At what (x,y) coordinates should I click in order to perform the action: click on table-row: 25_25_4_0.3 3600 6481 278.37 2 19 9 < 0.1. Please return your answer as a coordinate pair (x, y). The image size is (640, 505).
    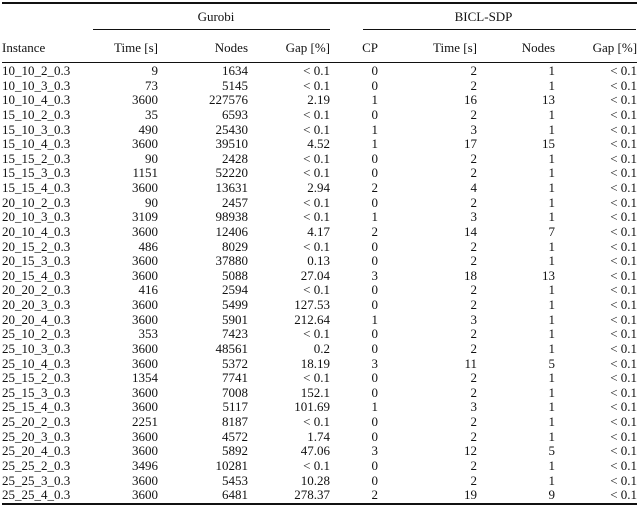
    Looking at the image, I should click on (319, 496).